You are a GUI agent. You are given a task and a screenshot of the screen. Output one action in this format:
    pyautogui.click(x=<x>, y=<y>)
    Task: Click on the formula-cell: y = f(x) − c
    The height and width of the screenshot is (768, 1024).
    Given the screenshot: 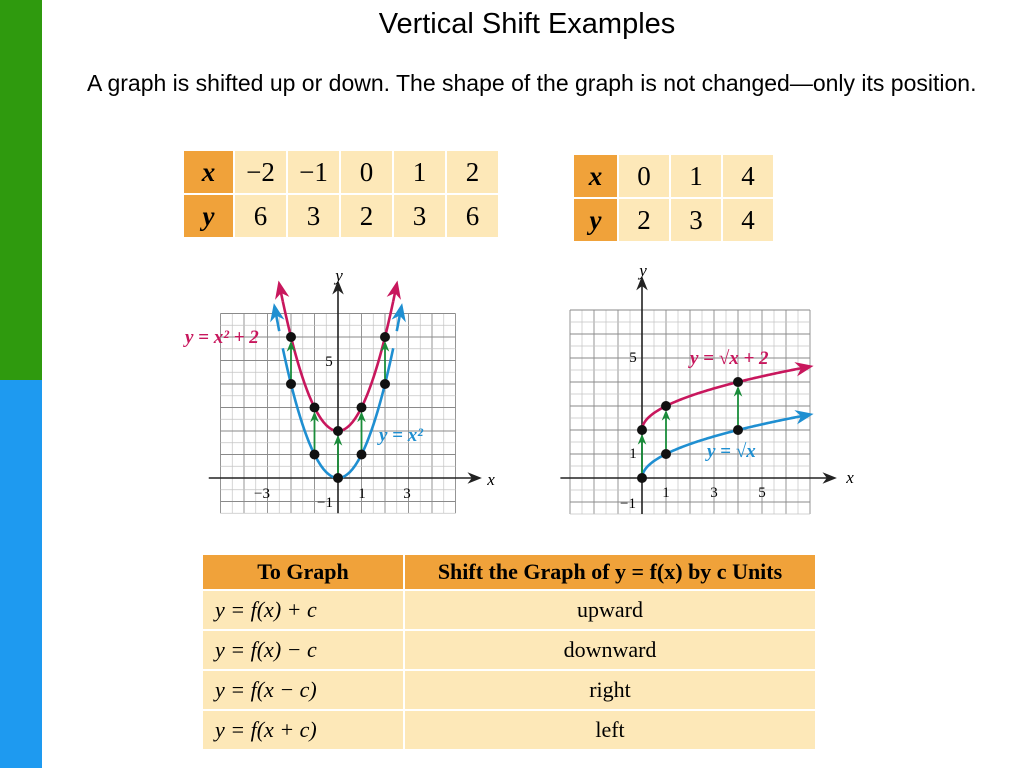 What is the action you would take?
    pyautogui.click(x=303, y=650)
    